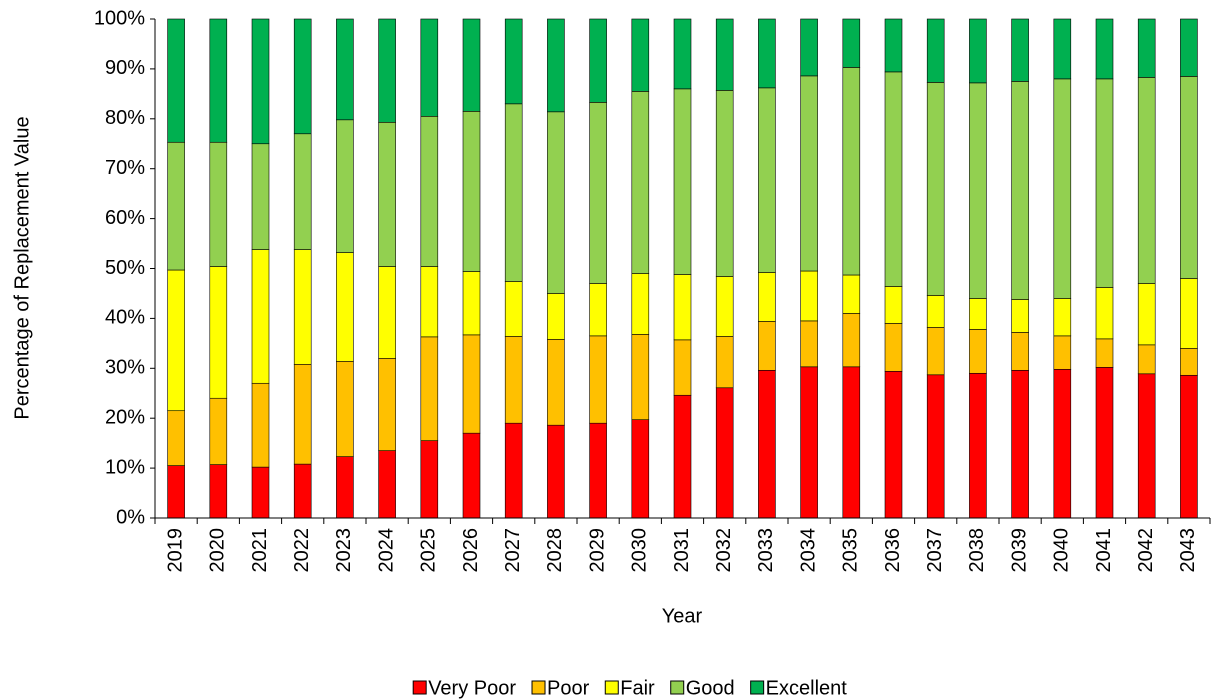  What do you see at coordinates (125, 168) in the screenshot?
I see `y-tick-label: 70%` at bounding box center [125, 168].